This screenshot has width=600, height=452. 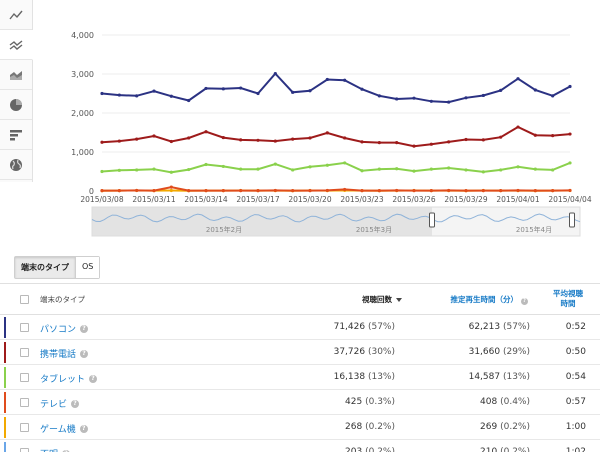 I want to click on select-all-checkbox, so click(x=24, y=299).